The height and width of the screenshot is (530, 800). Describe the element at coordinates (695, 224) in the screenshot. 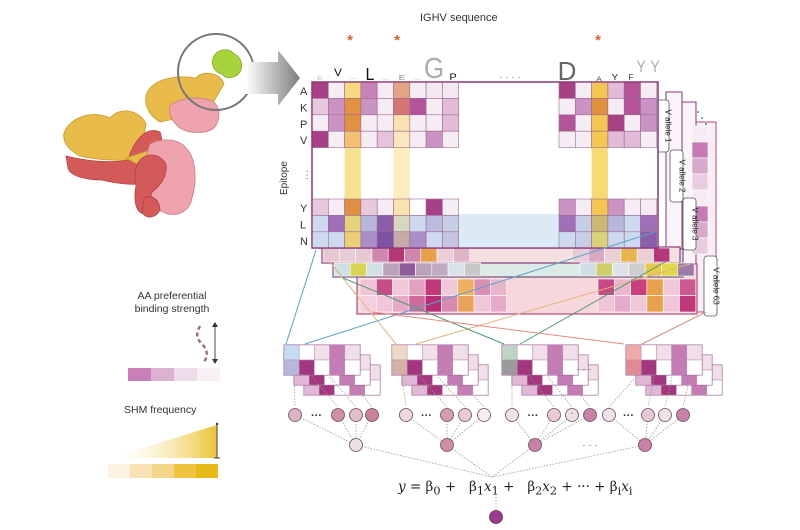

I see `allele-tab-label: V allele 3` at that location.